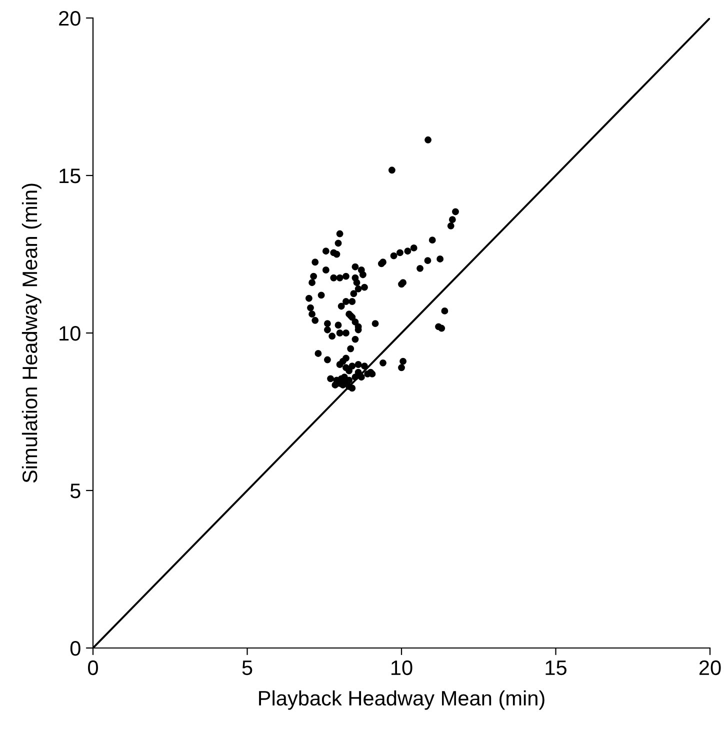 Image resolution: width=728 pixels, height=738 pixels. I want to click on y-tick-label: 10, so click(70, 333).